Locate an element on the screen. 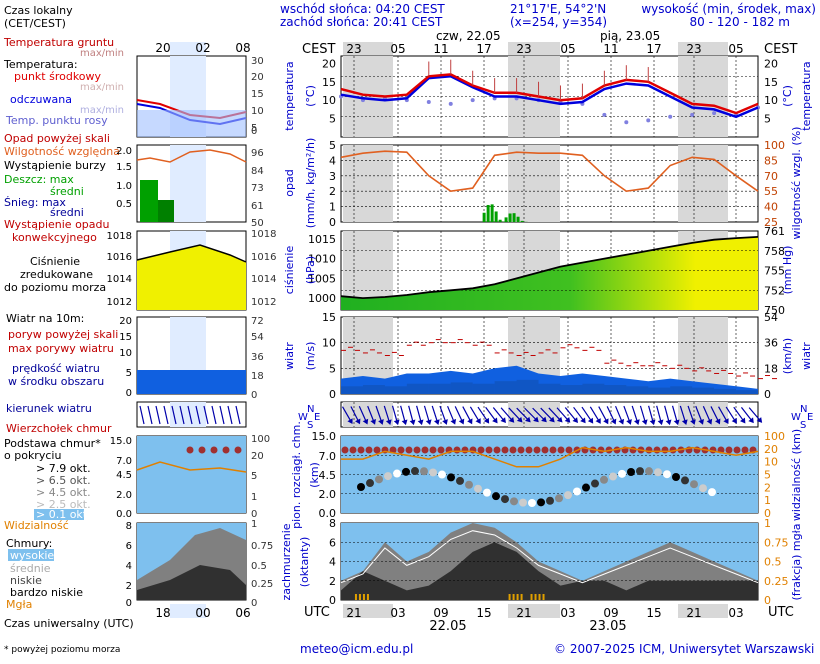 This screenshot has width=820, height=664. cloud-cover-tick-label: 8 is located at coordinates (332, 523).